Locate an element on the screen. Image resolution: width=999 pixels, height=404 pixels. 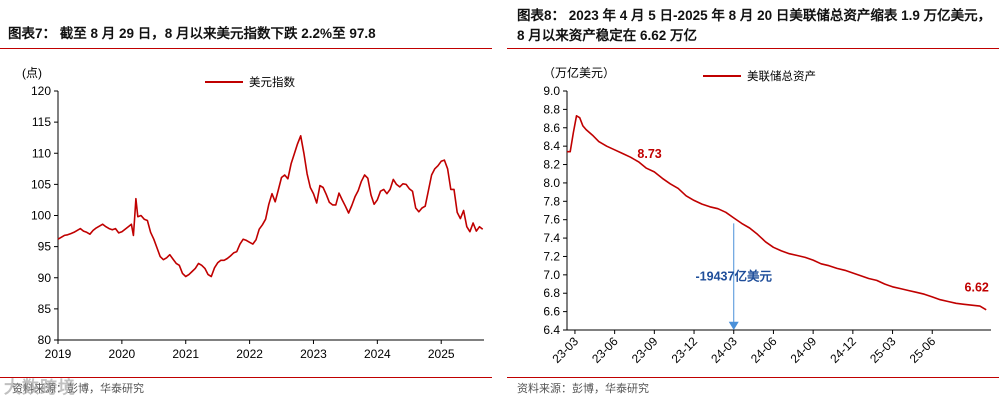
x-tick-label: 24-09 is located at coordinates (804, 350).